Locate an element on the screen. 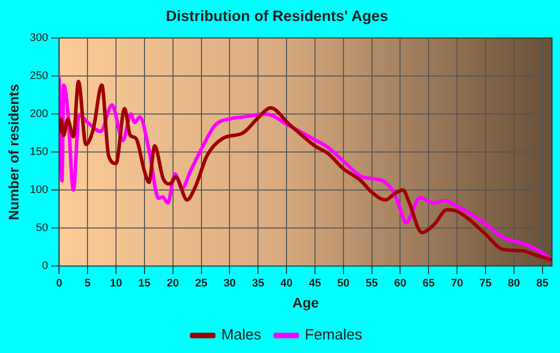 Image resolution: width=560 pixels, height=353 pixels. y-tick-label: 200 is located at coordinates (39, 114).